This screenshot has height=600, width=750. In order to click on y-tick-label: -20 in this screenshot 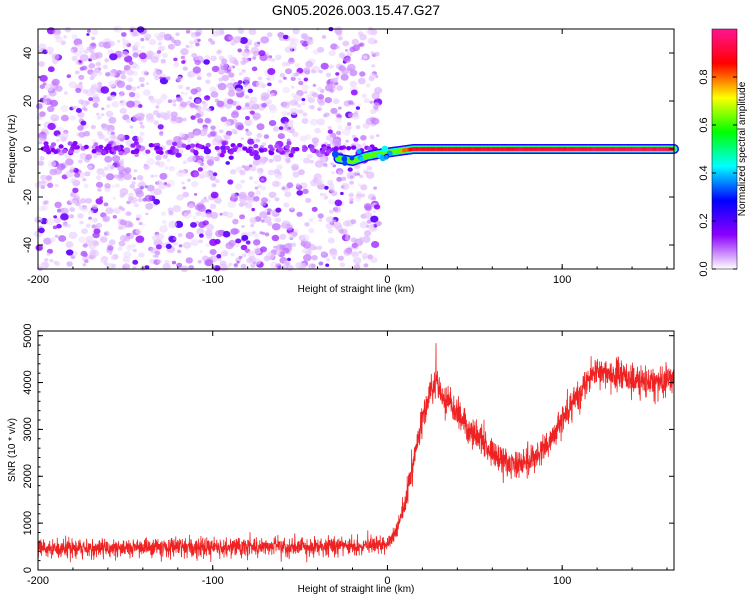, I will do `click(28, 197)`.